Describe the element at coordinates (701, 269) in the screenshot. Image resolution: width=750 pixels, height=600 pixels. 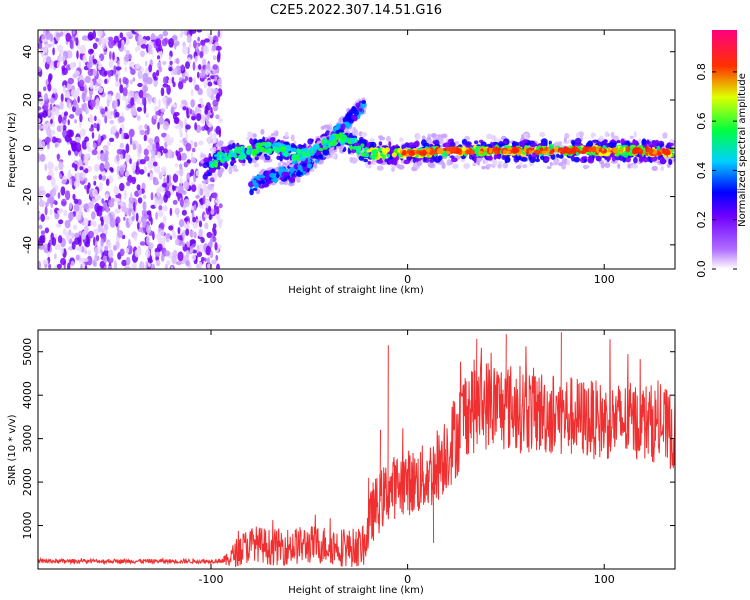
I see `colorbar-tick-label: 0.0` at that location.